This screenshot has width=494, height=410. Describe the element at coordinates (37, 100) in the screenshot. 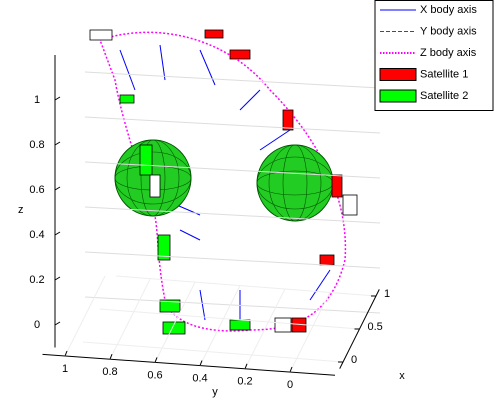

I see `z-tick-label: 1` at that location.